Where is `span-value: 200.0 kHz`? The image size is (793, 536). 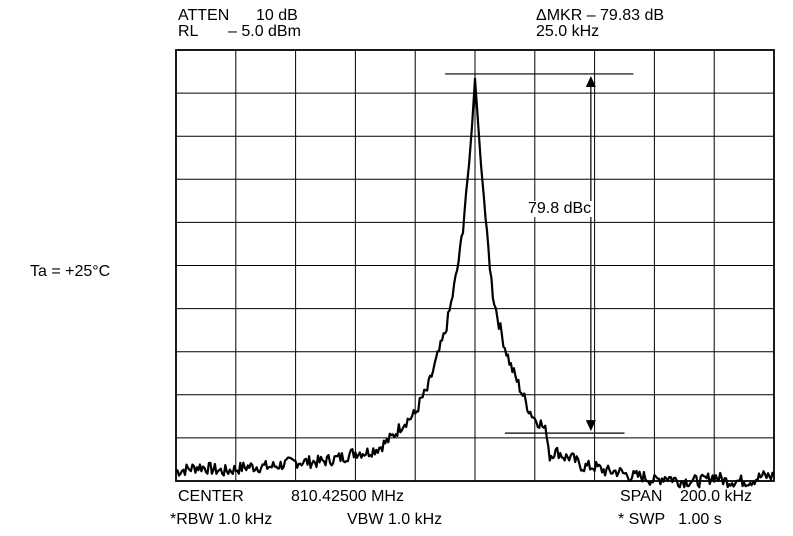
span-value: 200.0 kHz is located at coordinates (716, 496).